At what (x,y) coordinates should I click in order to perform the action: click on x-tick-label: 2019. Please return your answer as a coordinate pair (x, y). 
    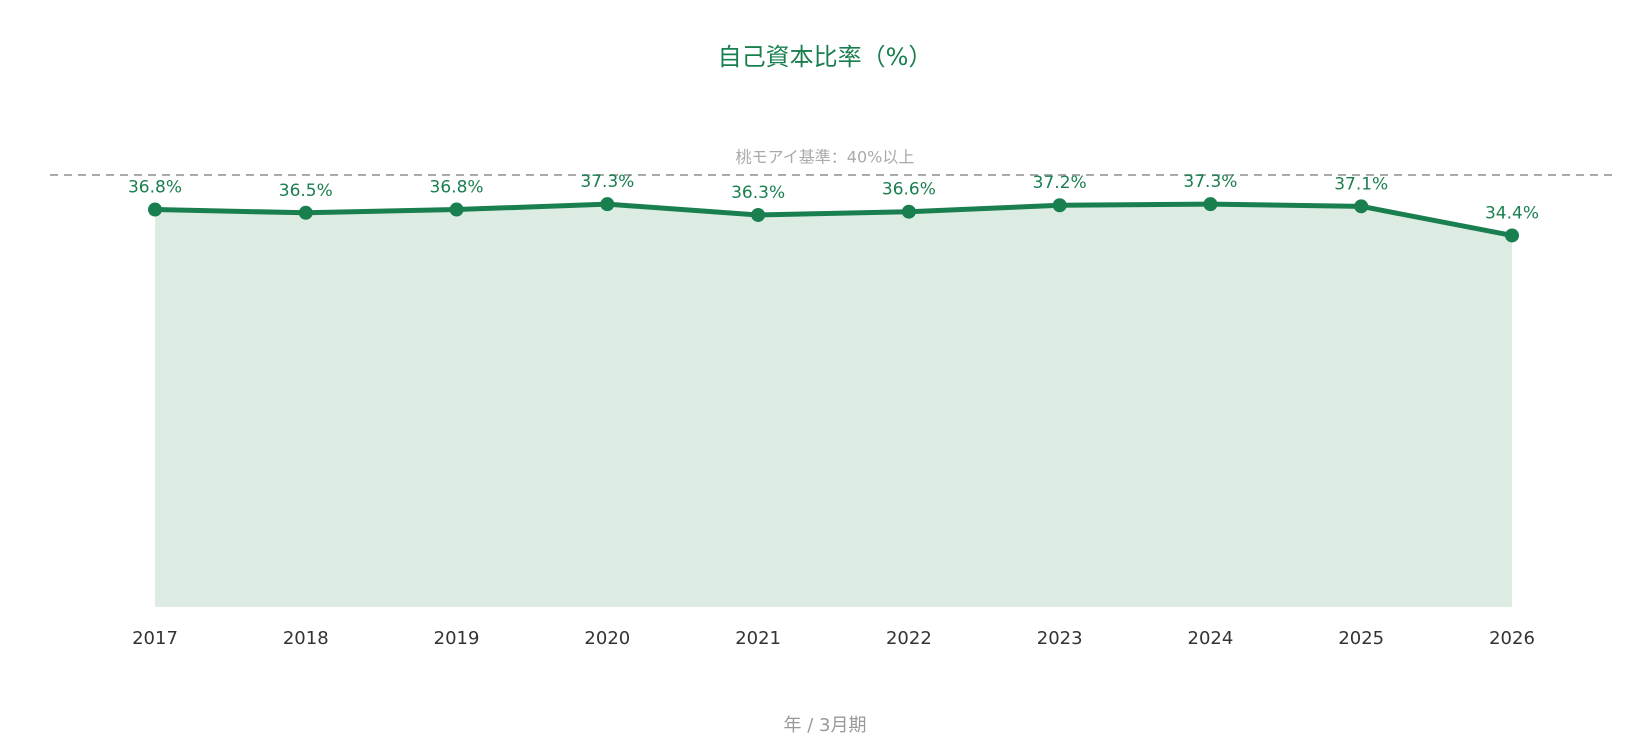
    Looking at the image, I should click on (457, 638).